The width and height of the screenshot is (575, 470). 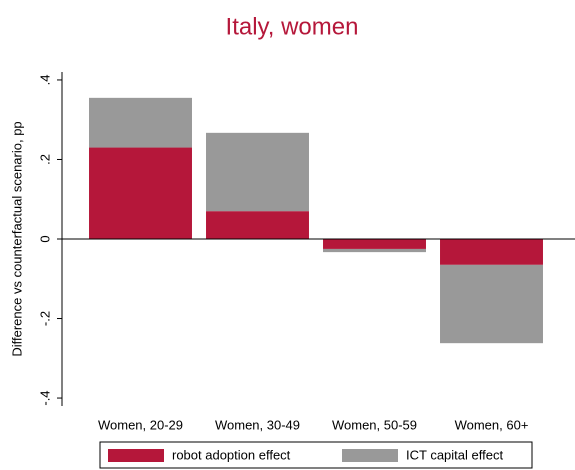 What do you see at coordinates (140, 424) in the screenshot?
I see `x-tick-label: Women, 20-29` at bounding box center [140, 424].